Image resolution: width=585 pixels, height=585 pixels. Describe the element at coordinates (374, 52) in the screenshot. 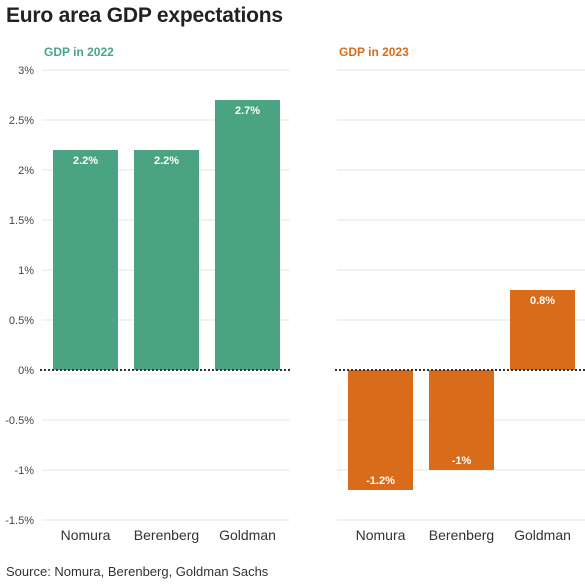

I see `panel-title: GDP in 2023` at that location.